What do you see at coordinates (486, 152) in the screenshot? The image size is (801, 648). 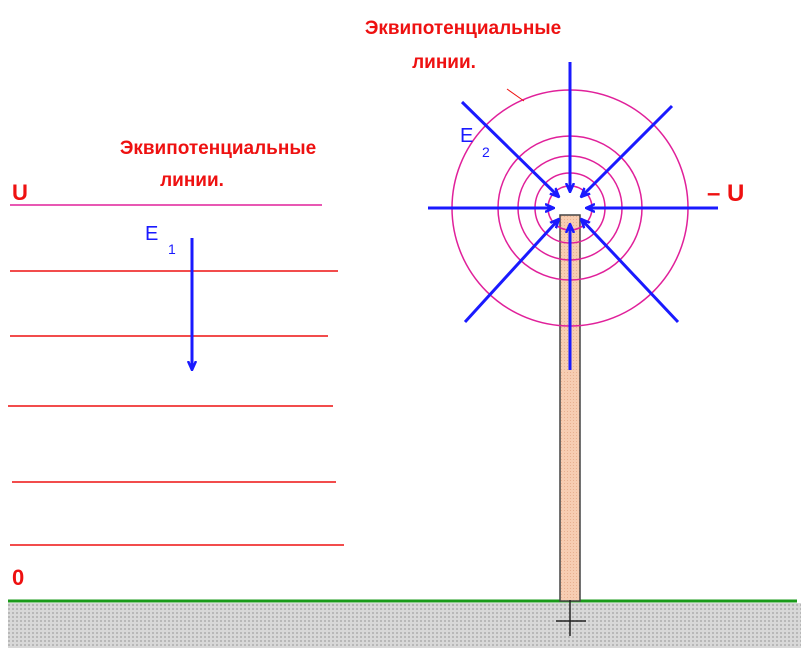 I see `field-subscript: 2` at bounding box center [486, 152].